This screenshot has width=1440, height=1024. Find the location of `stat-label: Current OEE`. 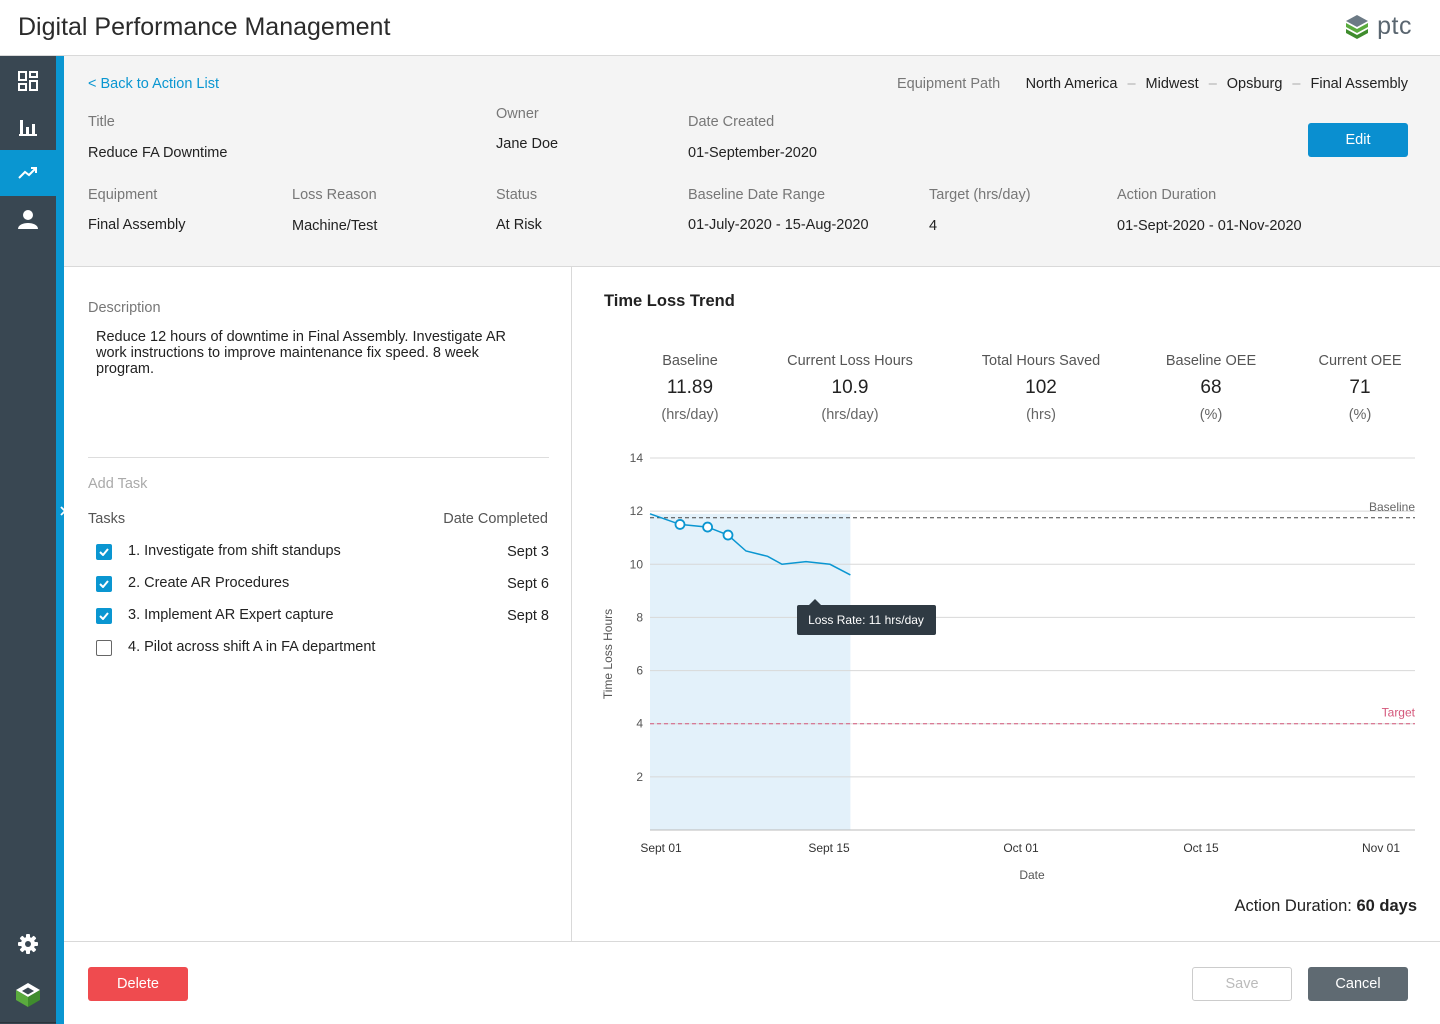

stat-label: Current OEE is located at coordinates (1360, 361).